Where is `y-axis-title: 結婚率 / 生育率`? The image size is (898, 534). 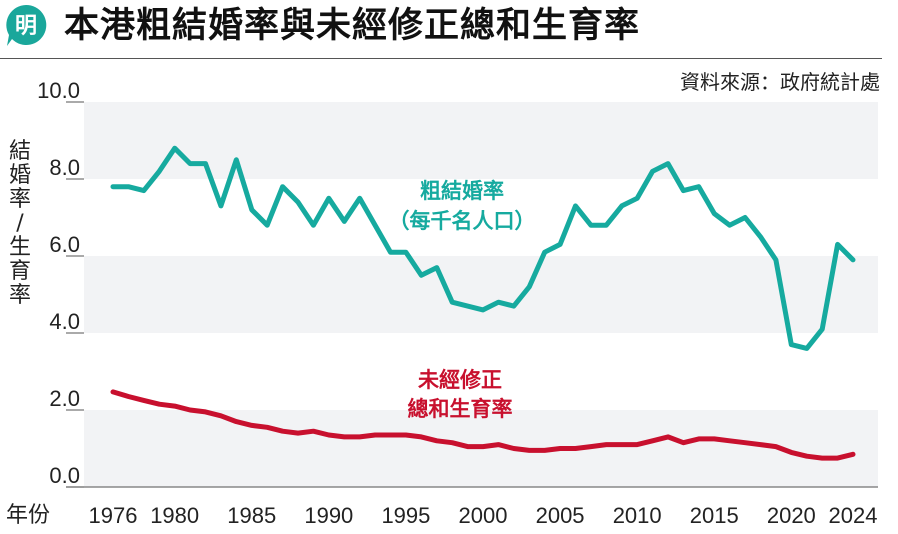
y-axis-title: 結婚率 / 生育率 is located at coordinates (20, 224).